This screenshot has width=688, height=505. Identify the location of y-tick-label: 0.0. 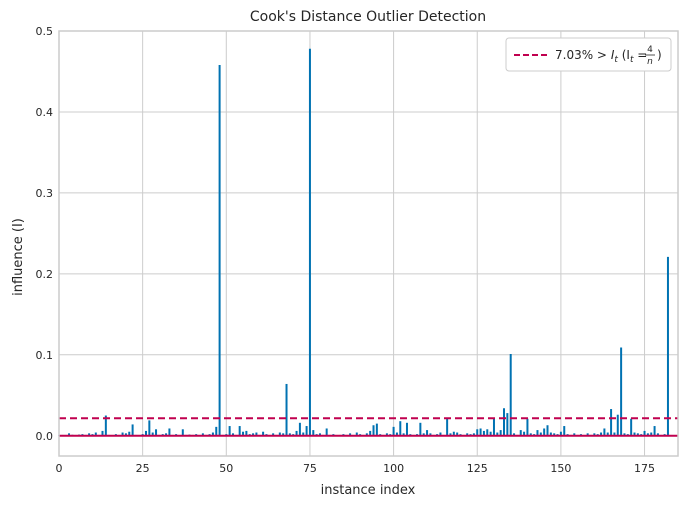
(45, 436).